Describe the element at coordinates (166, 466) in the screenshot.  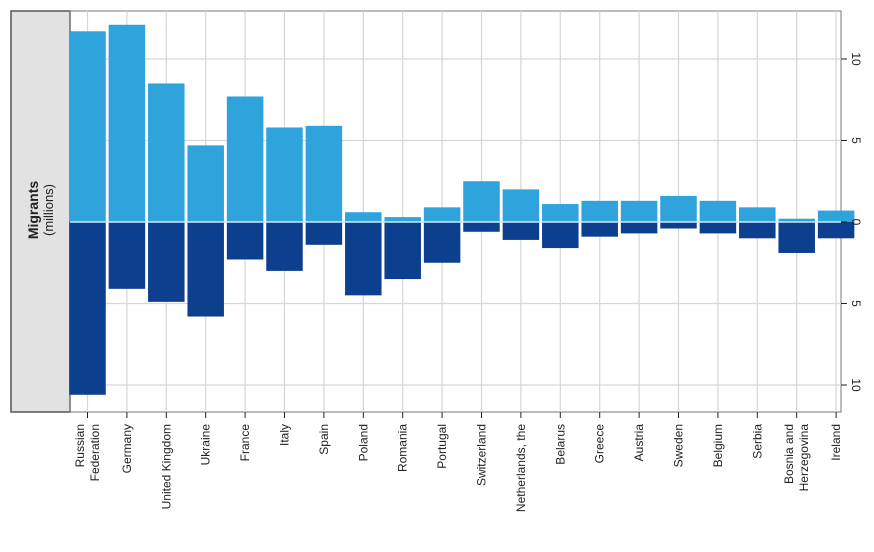
I see `x-tick-label: United Kingdom` at that location.